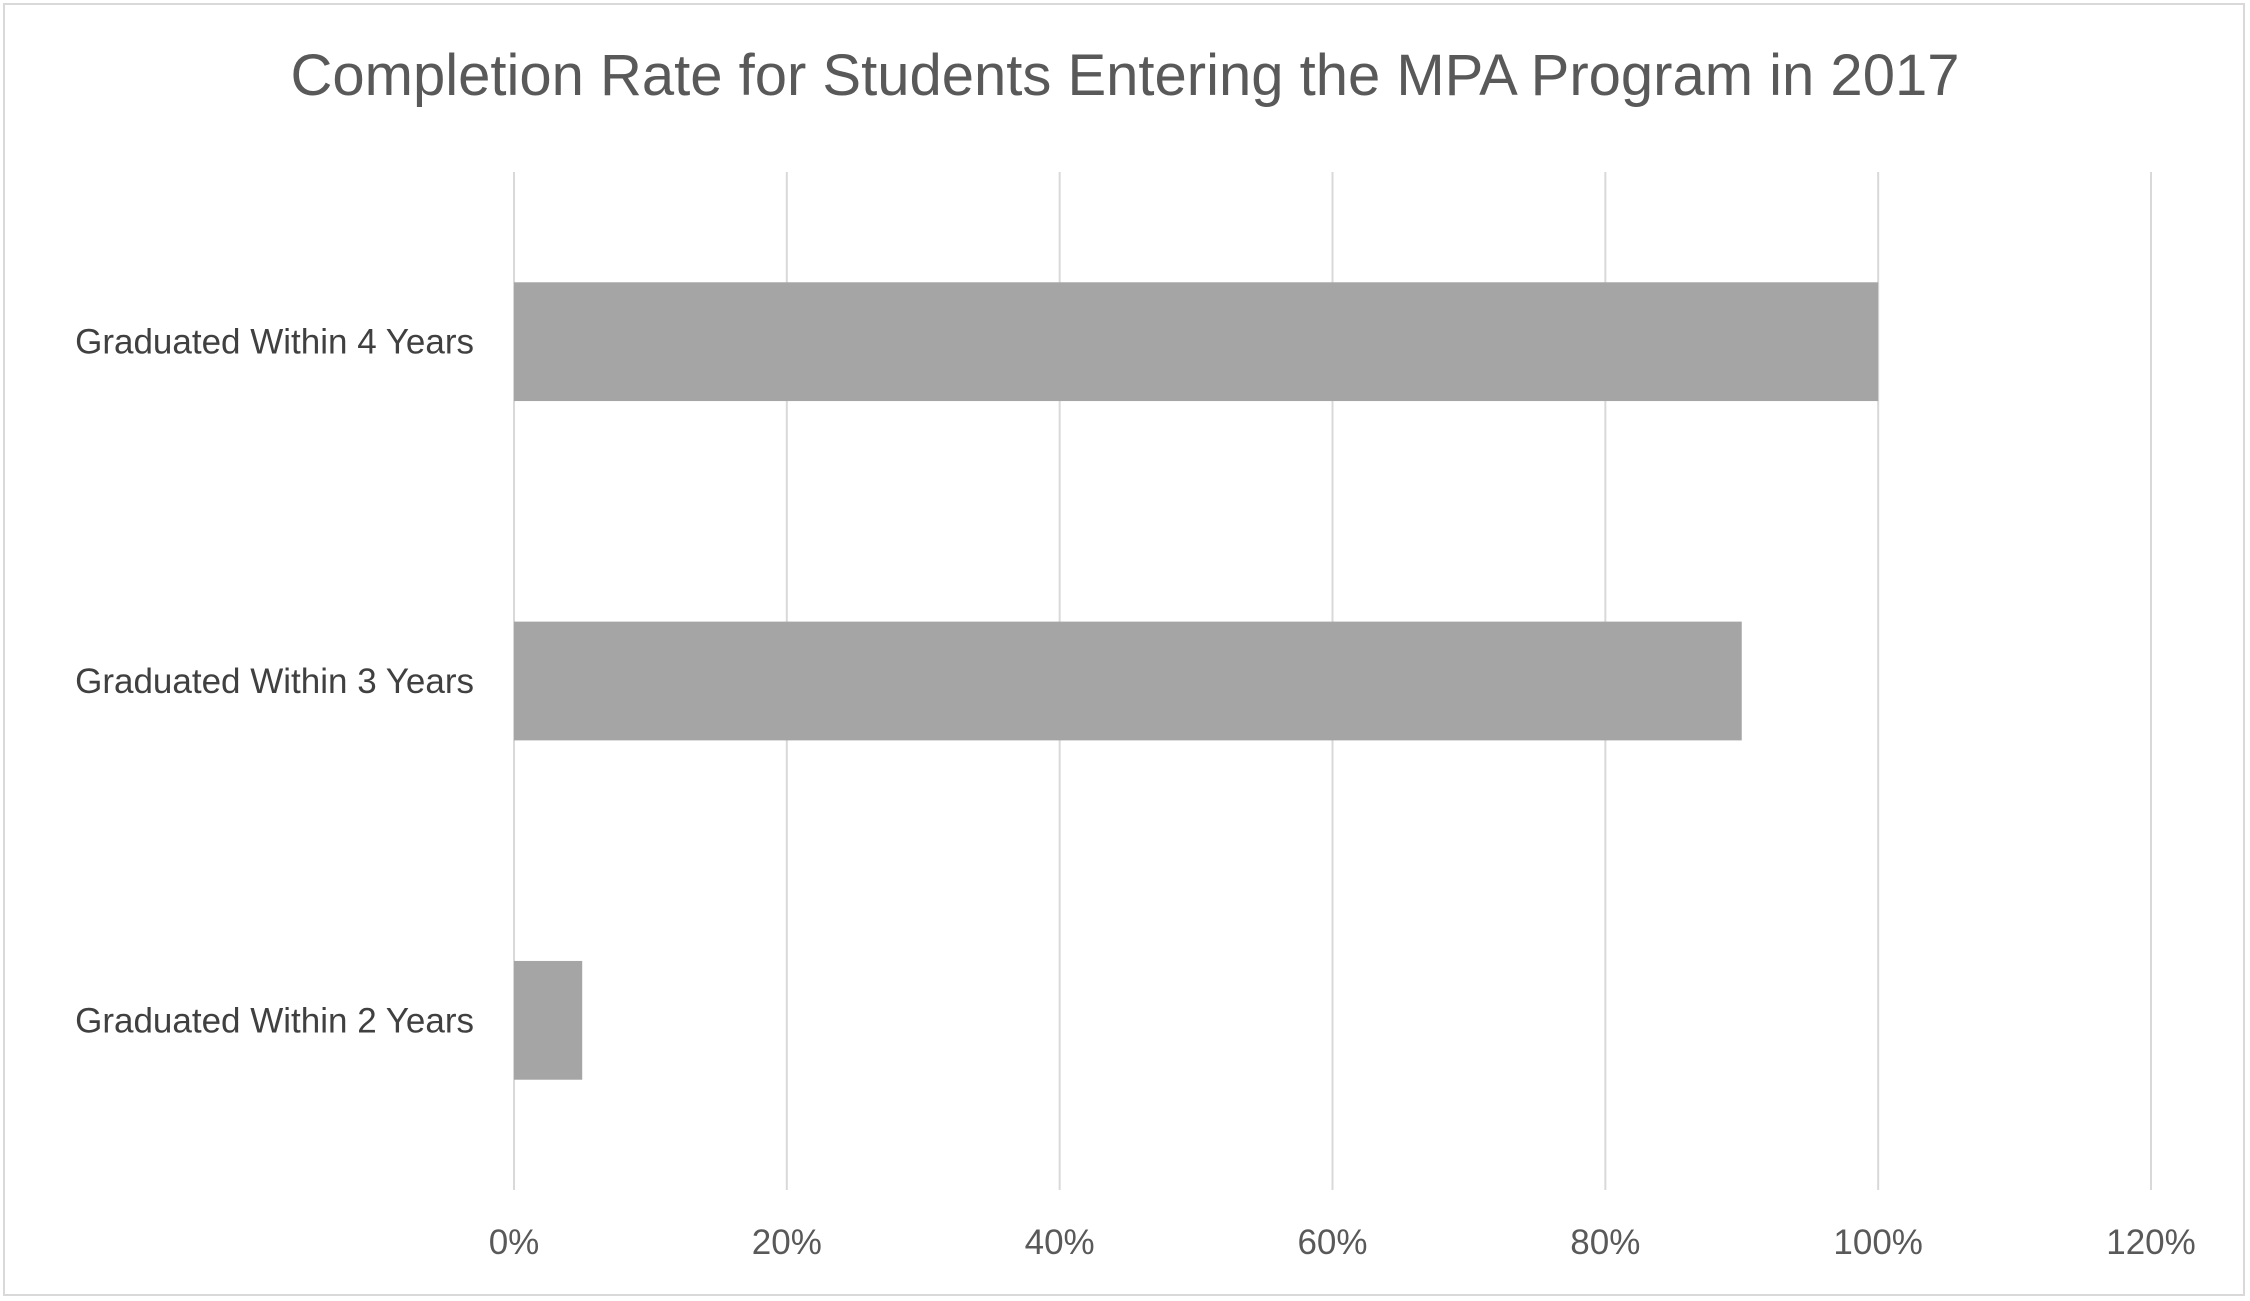  What do you see at coordinates (1878, 1242) in the screenshot?
I see `x-tick-label: 100%` at bounding box center [1878, 1242].